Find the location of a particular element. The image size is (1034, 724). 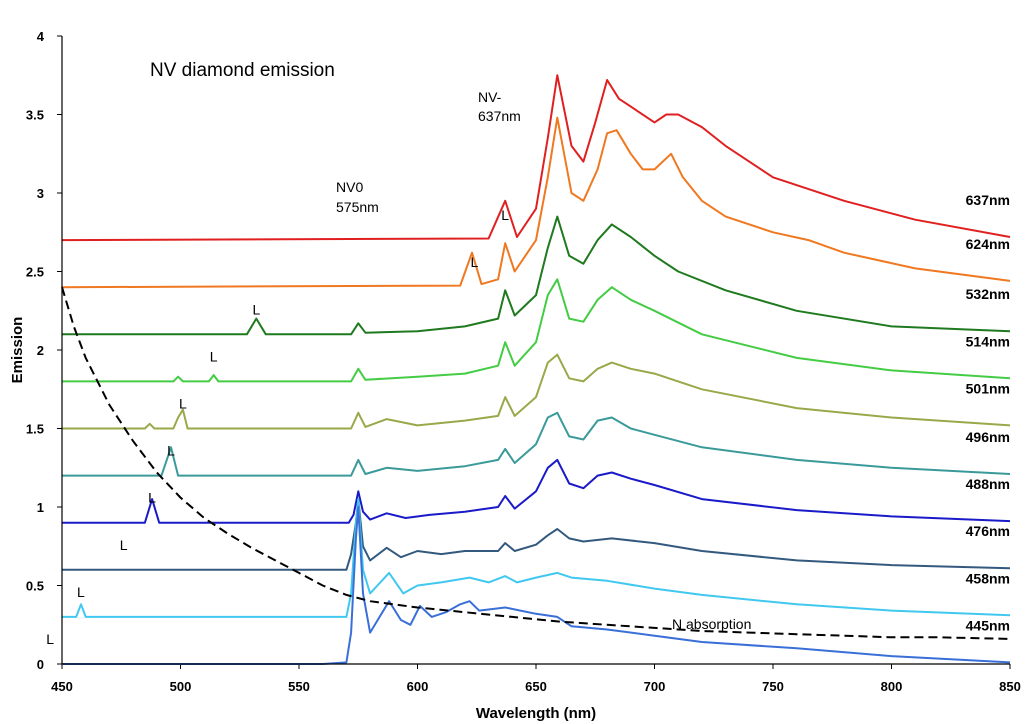

x-tick-label: 850 is located at coordinates (1010, 686).